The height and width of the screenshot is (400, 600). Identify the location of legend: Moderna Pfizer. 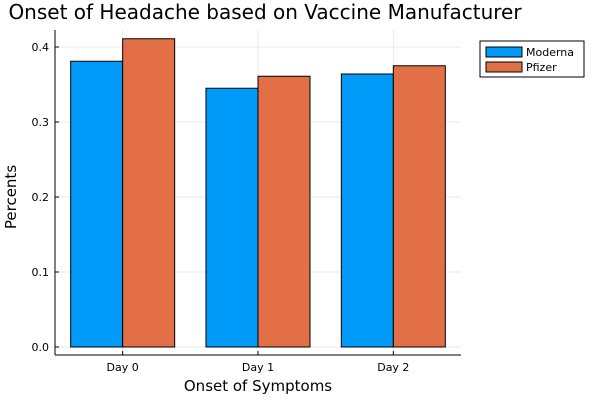
(532, 59).